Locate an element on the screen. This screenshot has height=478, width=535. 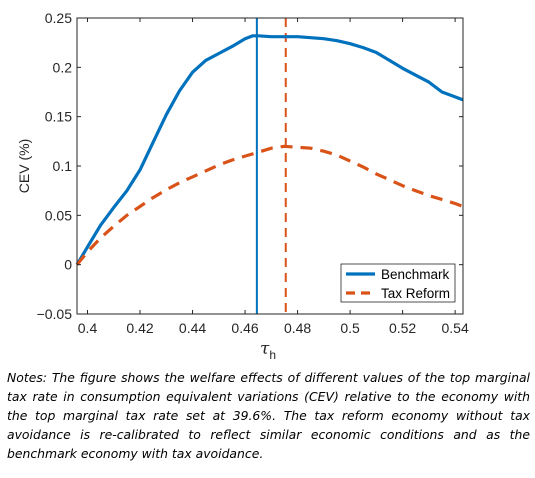
legend-label-tax-reform: Tax Reform is located at coordinates (415, 293).